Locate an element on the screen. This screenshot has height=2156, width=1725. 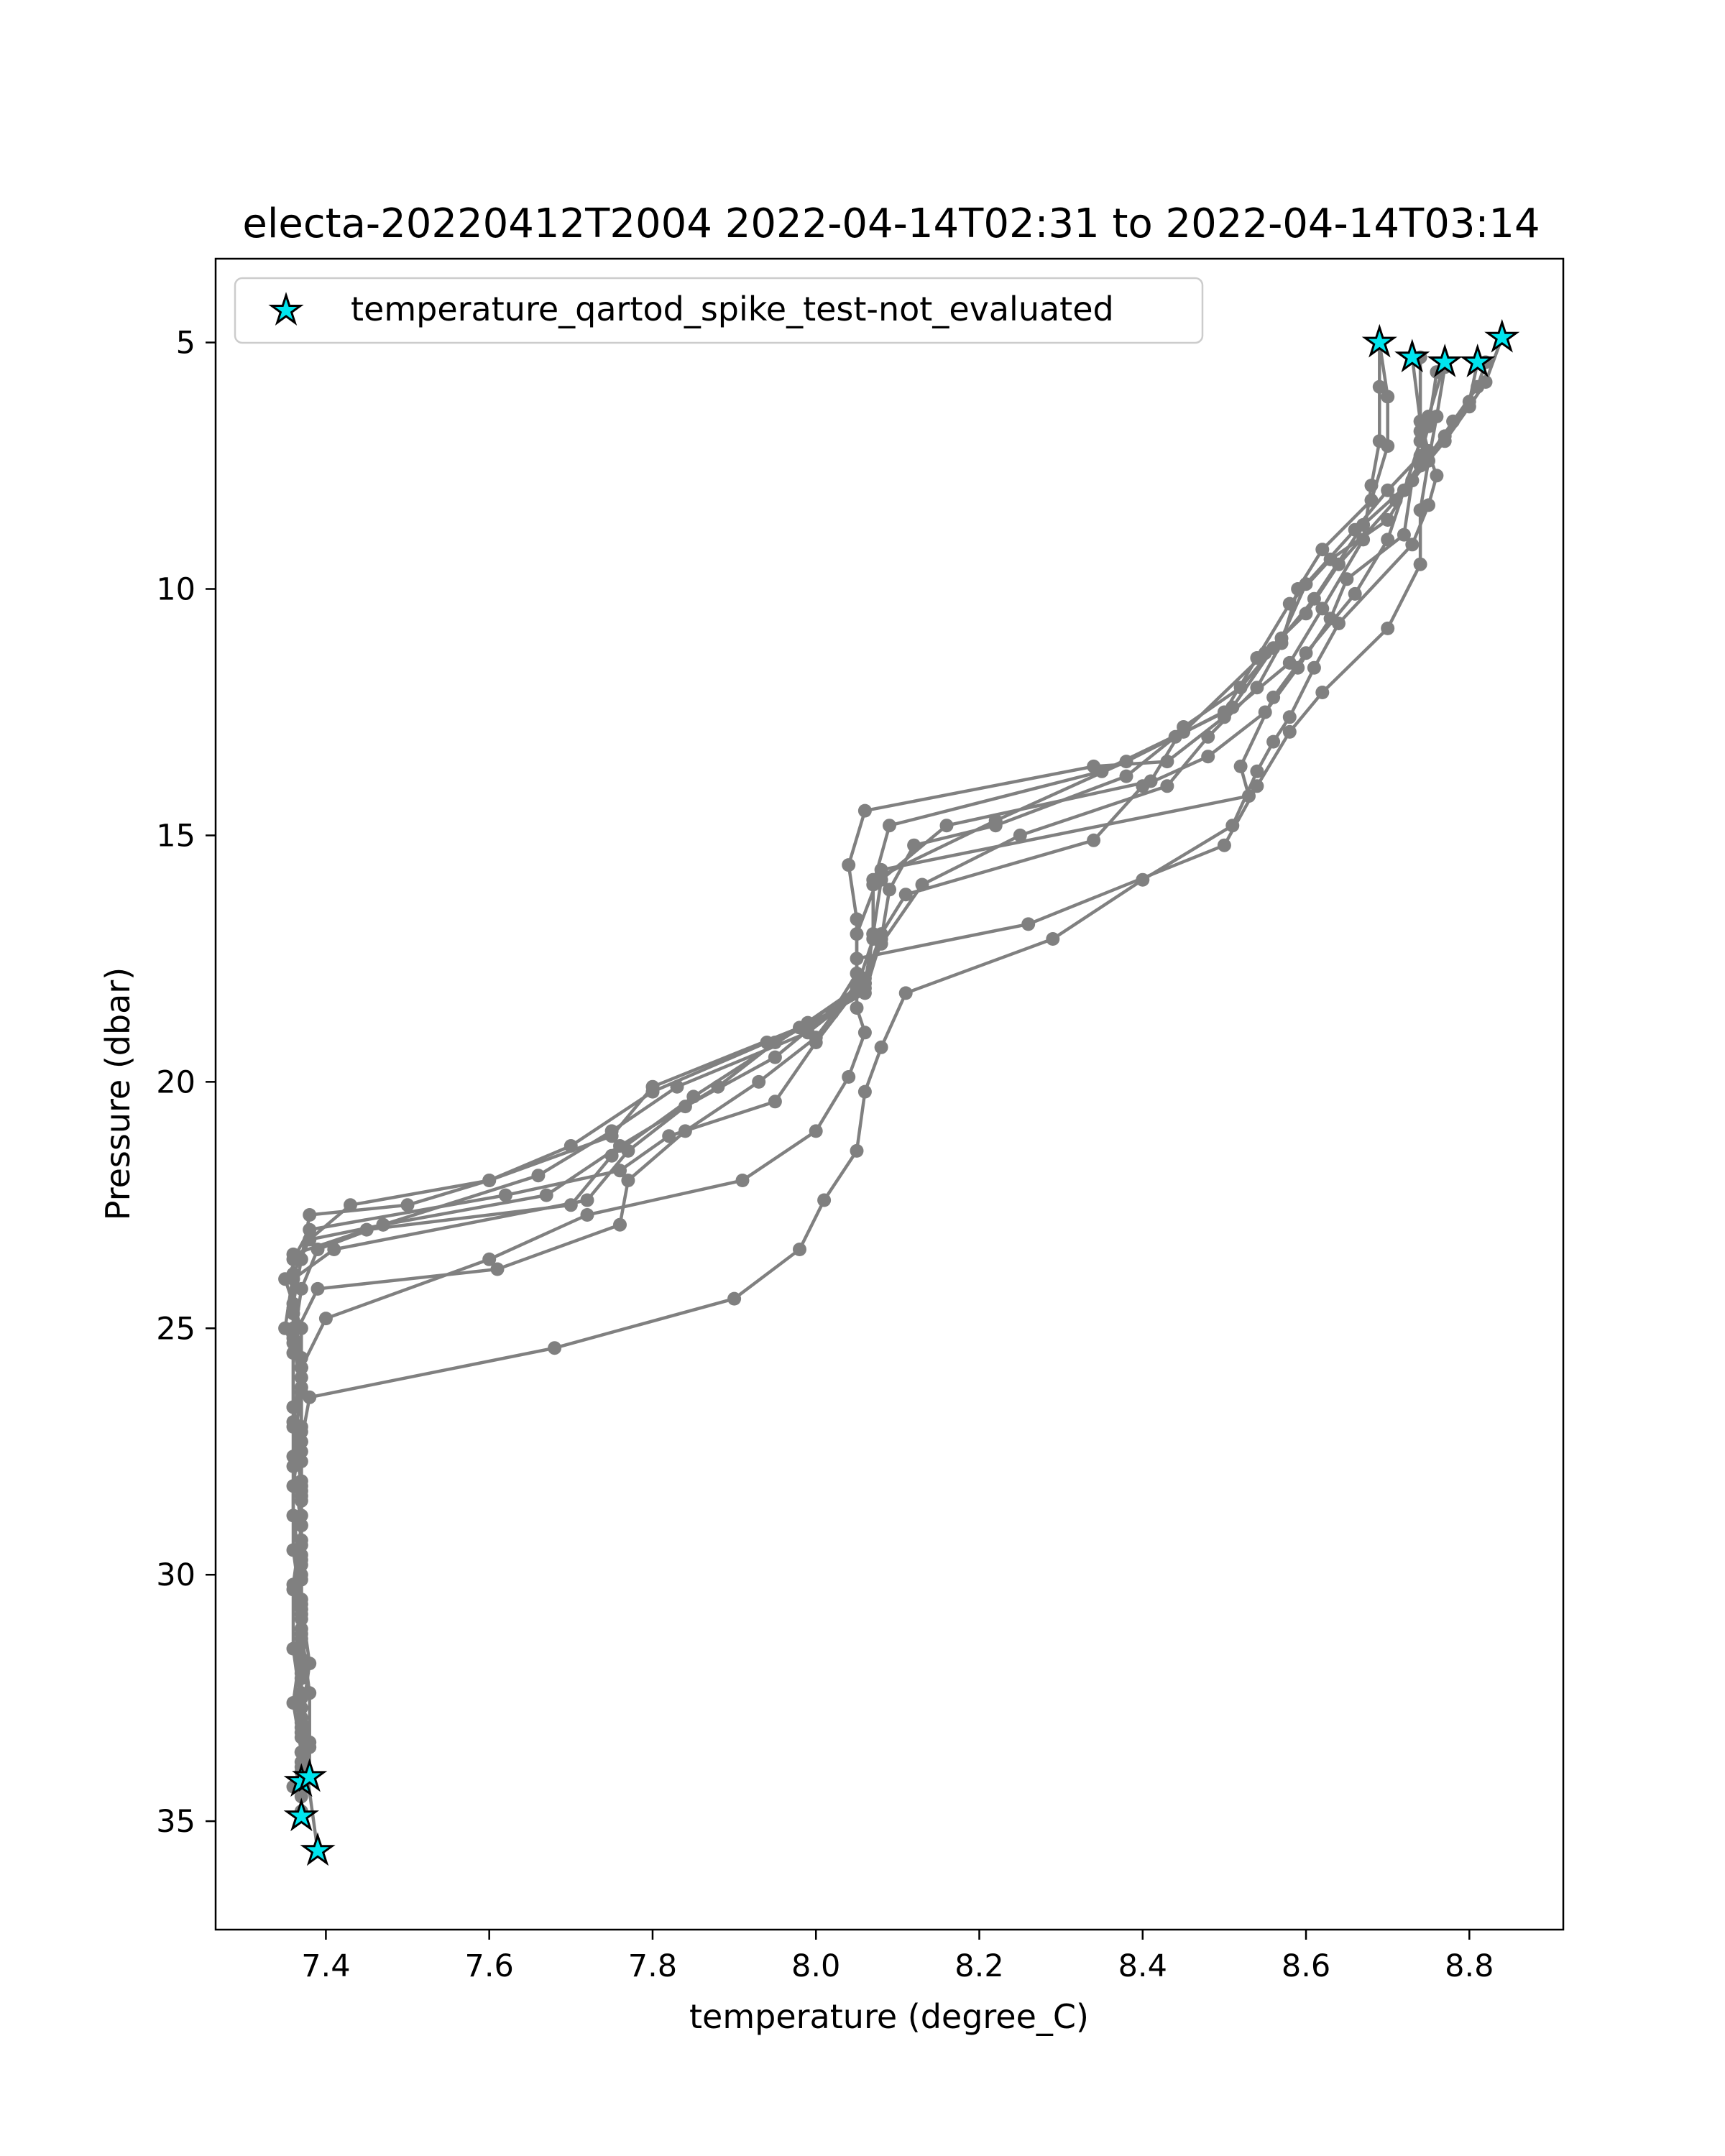
x-tick-label: 8.6 is located at coordinates (1306, 1966).